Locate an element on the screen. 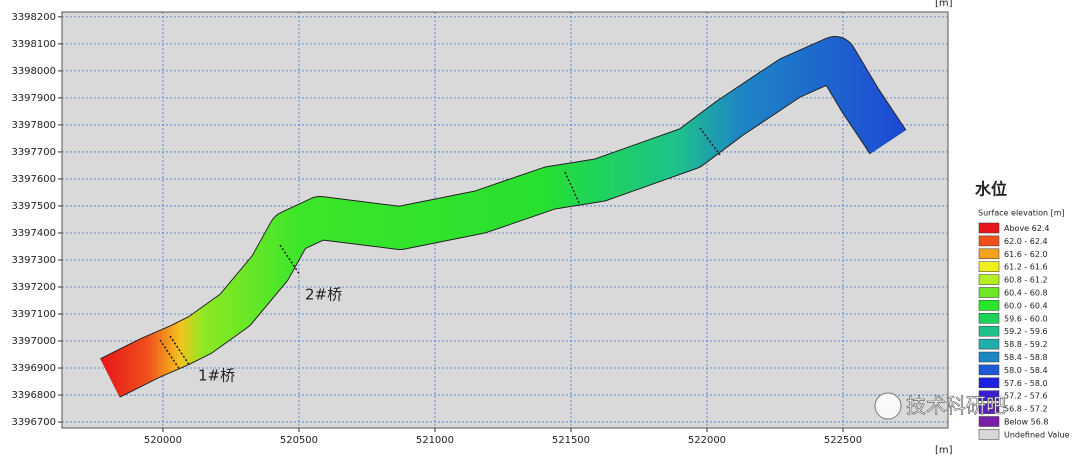 The height and width of the screenshot is (456, 1080). y-tick-label: 3397600 is located at coordinates (33, 179).